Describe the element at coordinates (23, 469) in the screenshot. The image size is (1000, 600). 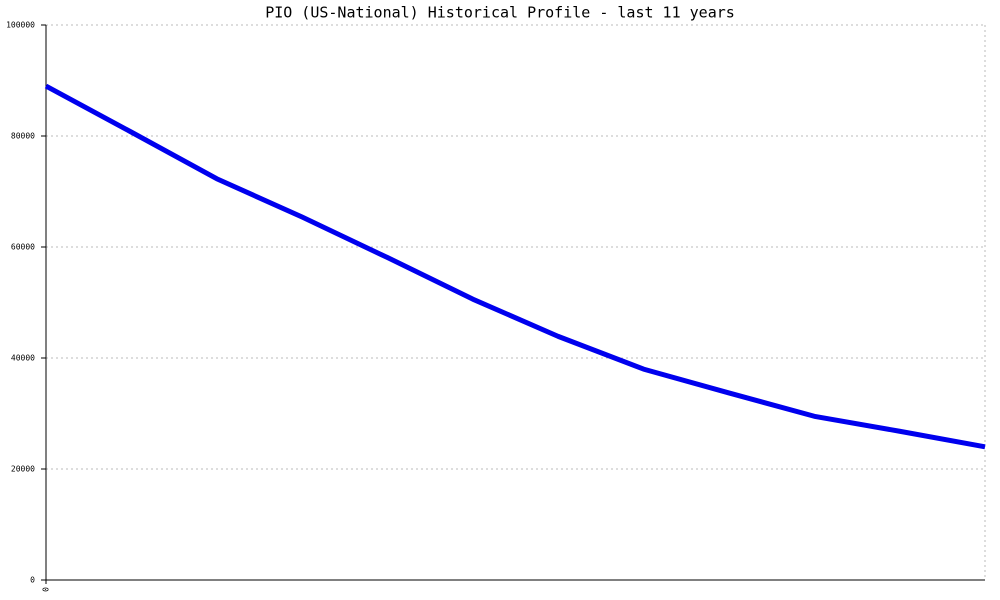
I see `y-tick-label: 20000` at that location.